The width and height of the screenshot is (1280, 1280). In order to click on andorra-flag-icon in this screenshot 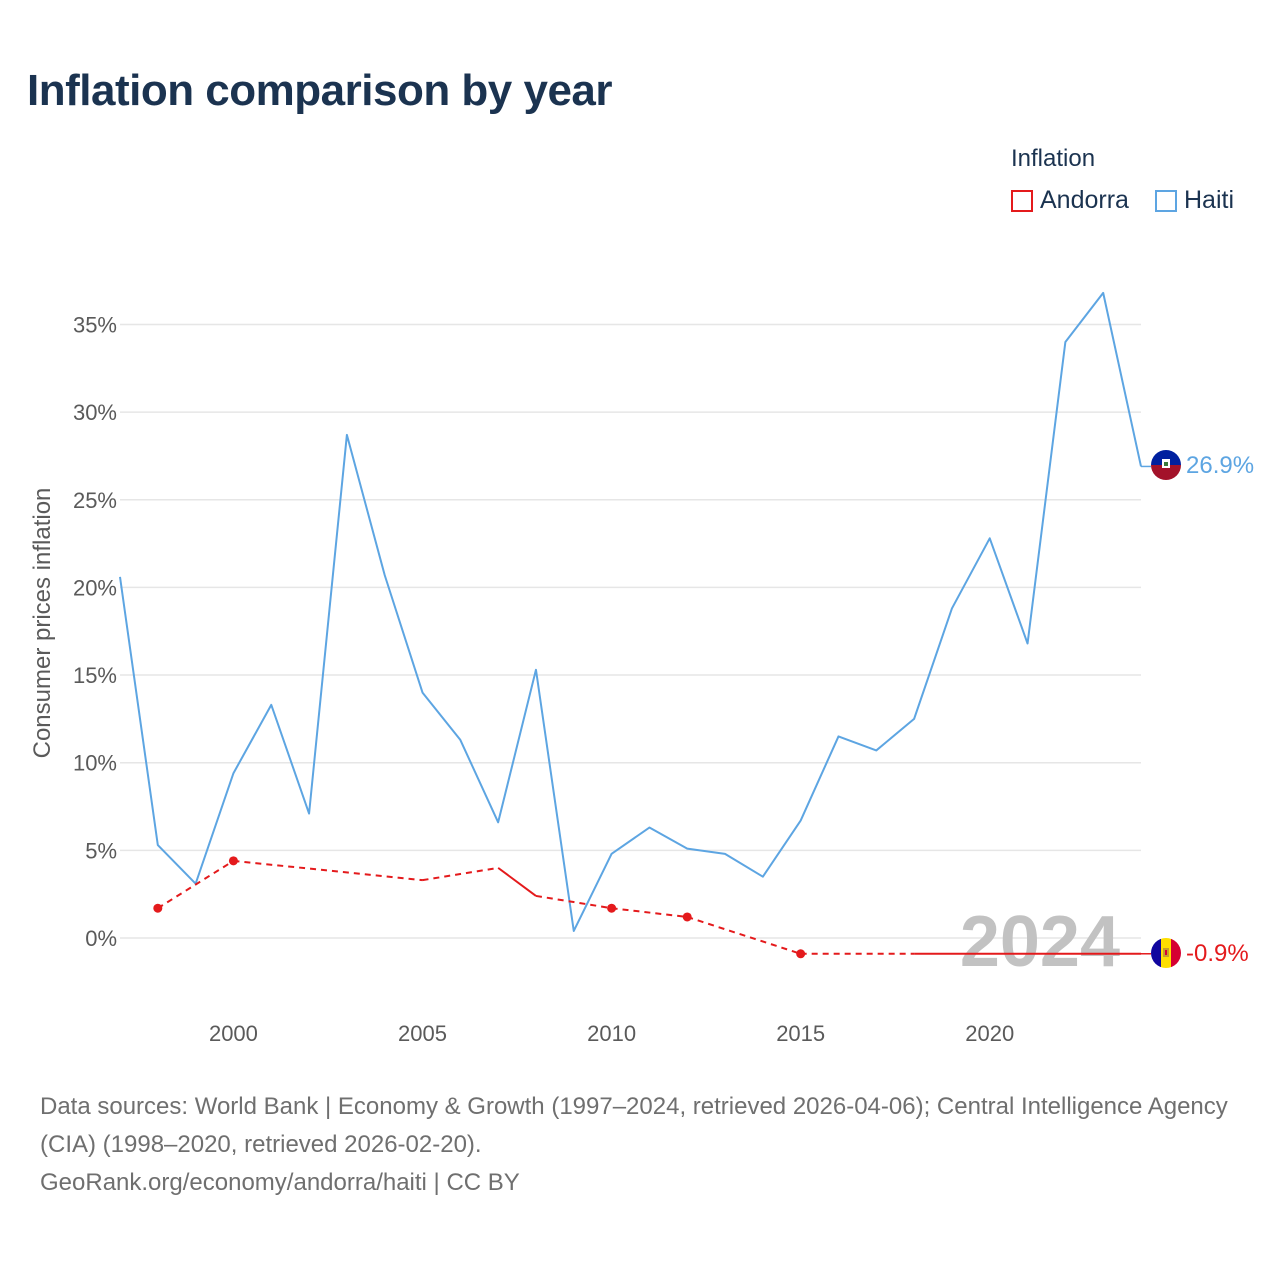, I will do `click(1166, 953)`.